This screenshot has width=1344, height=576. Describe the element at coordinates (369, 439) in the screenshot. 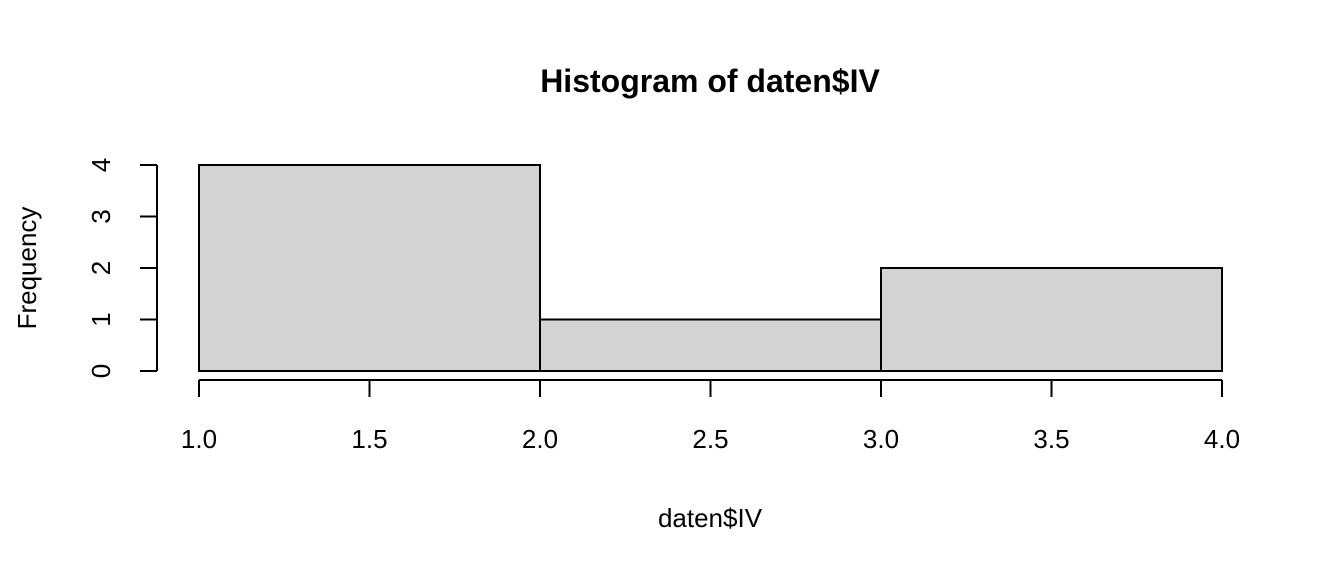

I see `x-tick-label-1: 1.5` at that location.